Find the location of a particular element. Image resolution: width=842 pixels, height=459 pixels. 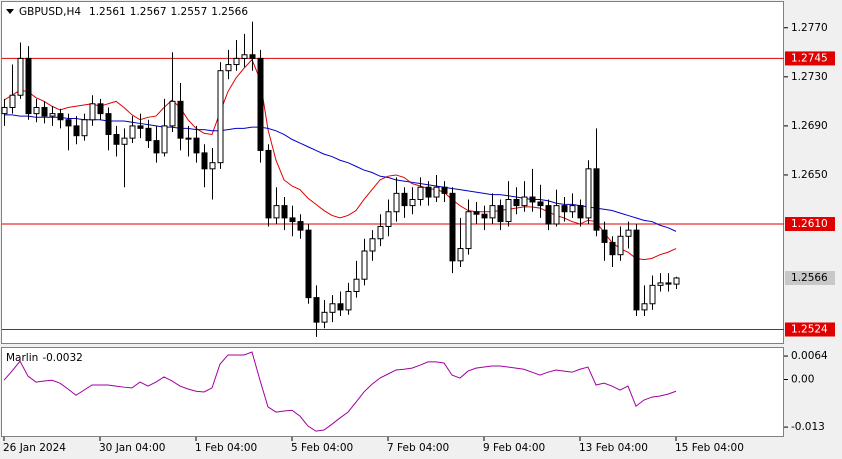

indicator-value: -0.0032 is located at coordinates (62, 358).